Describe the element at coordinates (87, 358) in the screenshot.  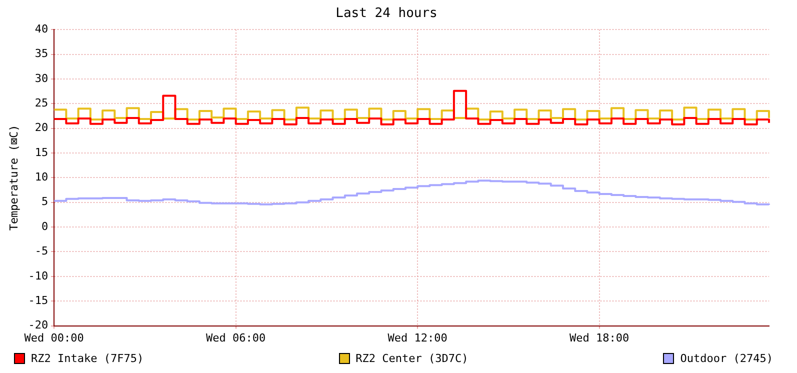
I see `legend-label: RZ2 Intake (7F75)` at that location.